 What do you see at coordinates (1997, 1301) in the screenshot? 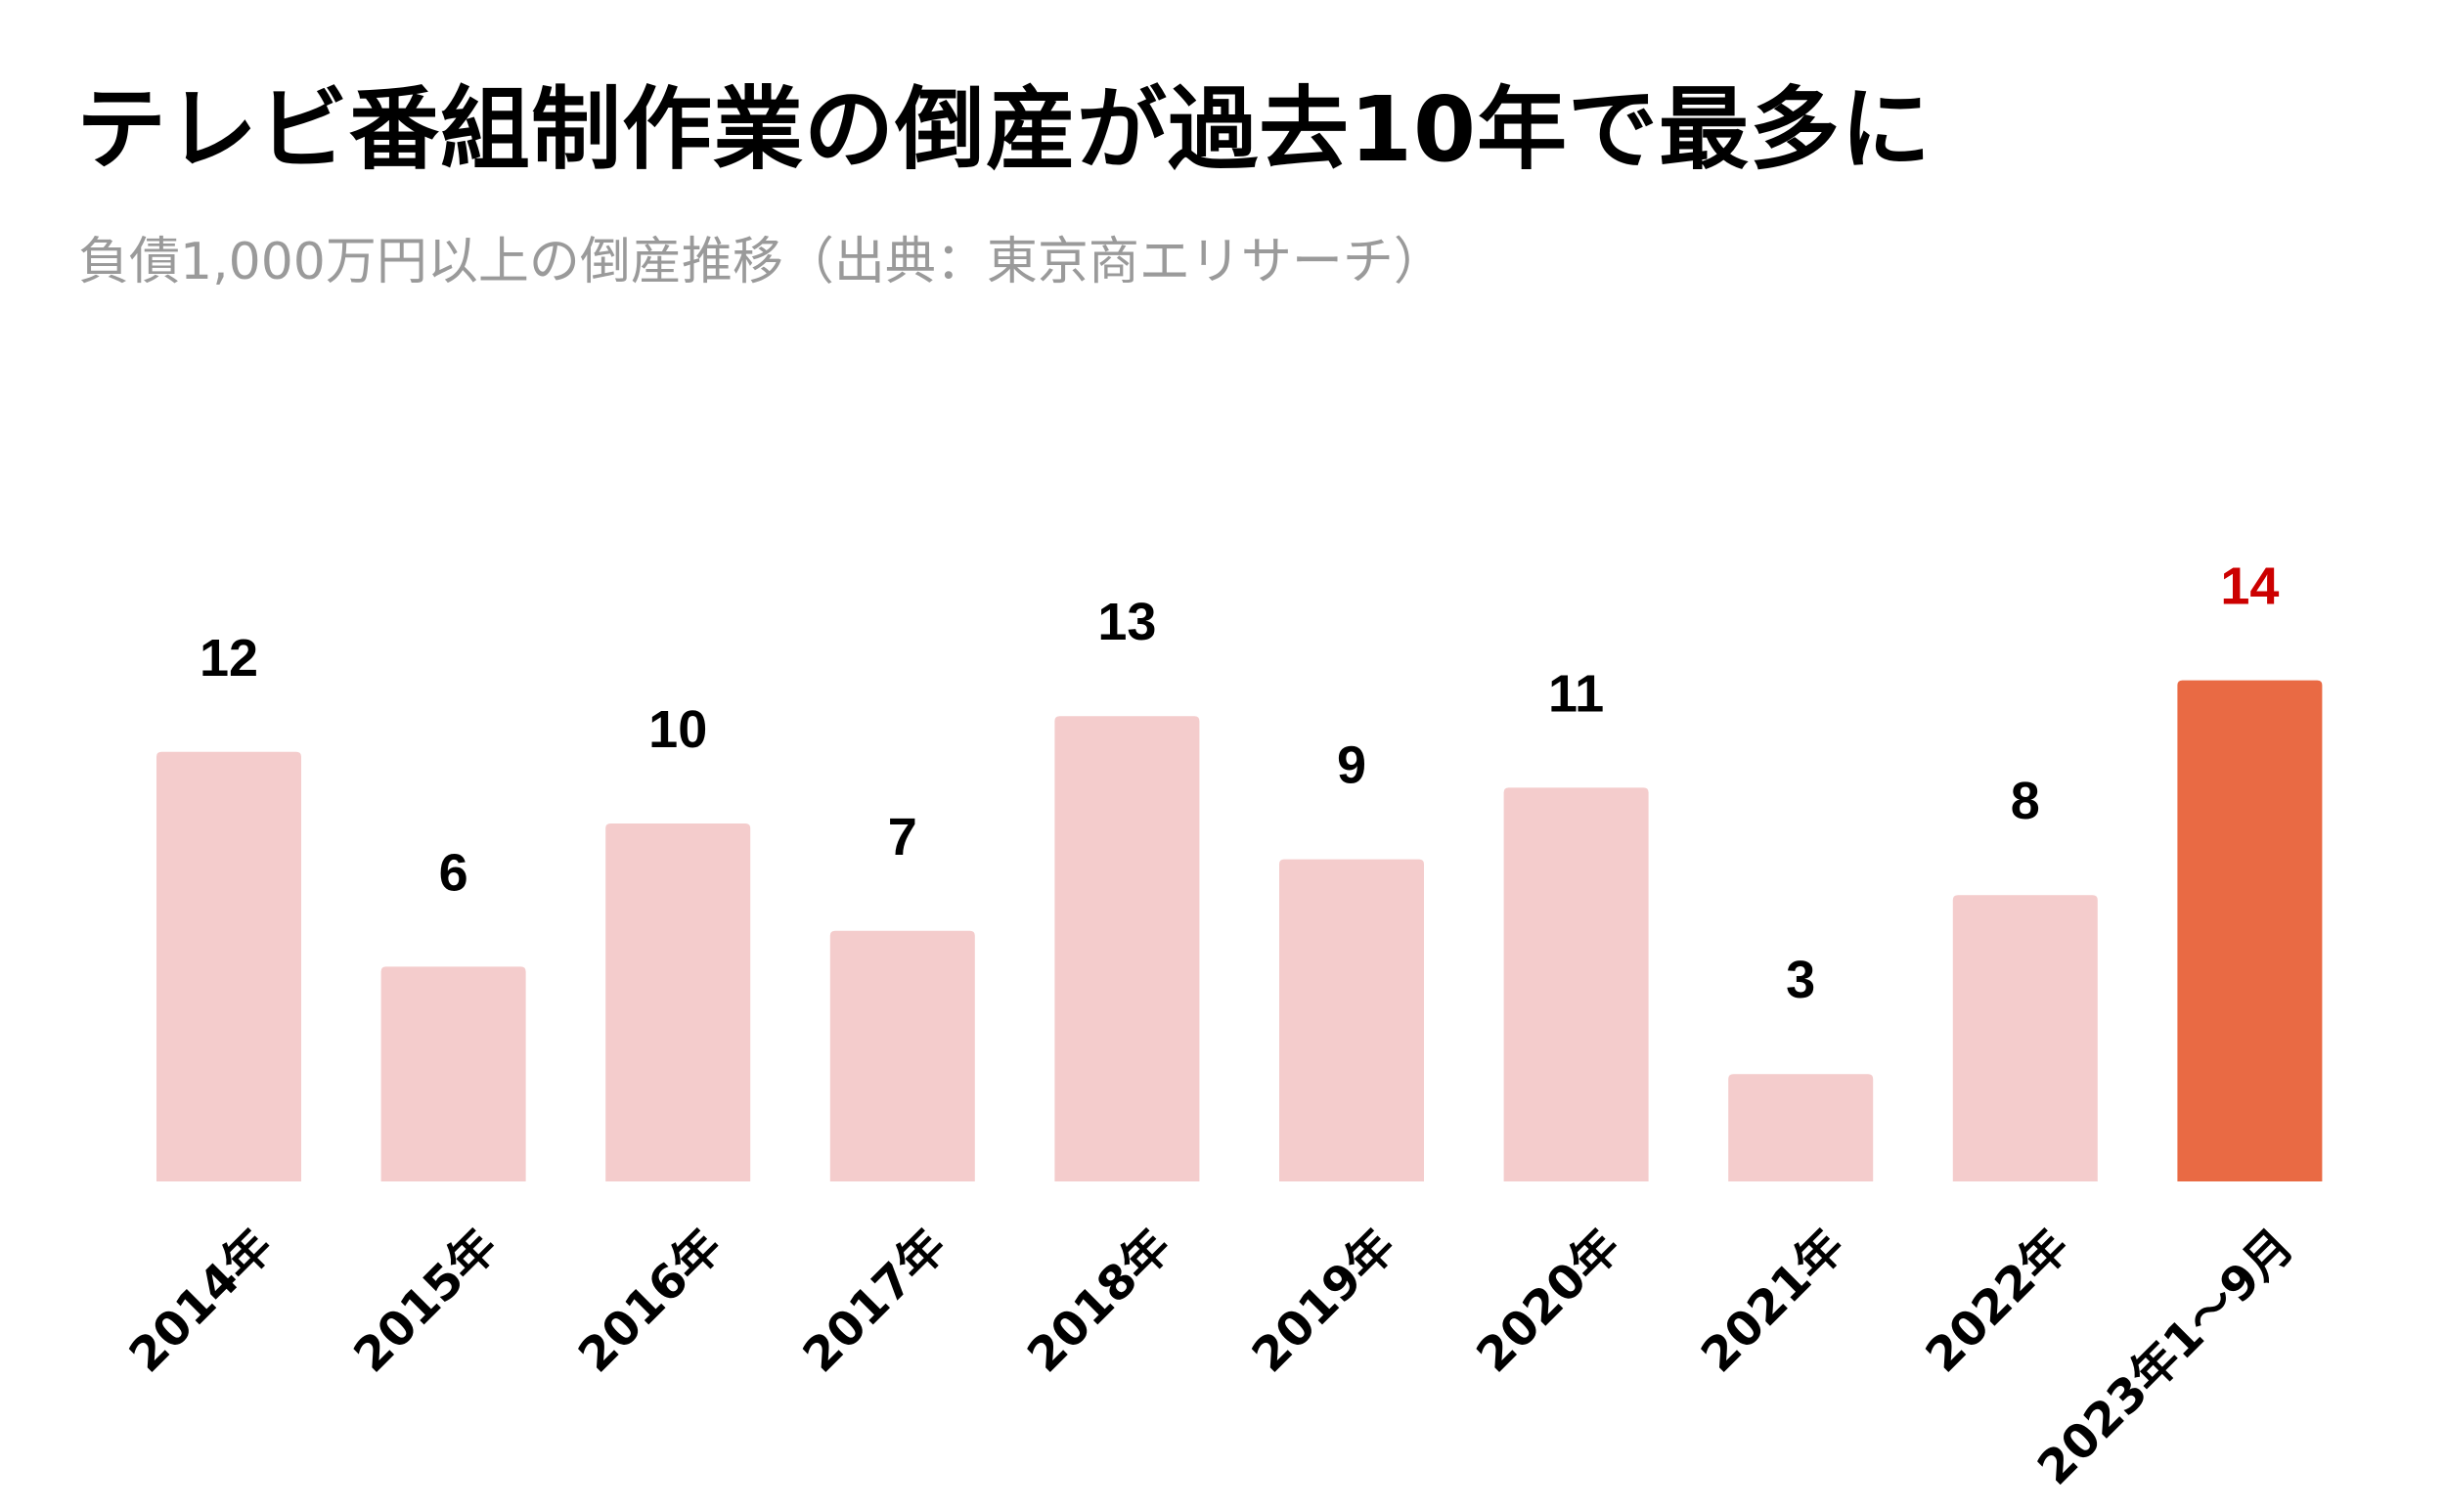
I see `x-tick-label: 2022年` at bounding box center [1997, 1301].